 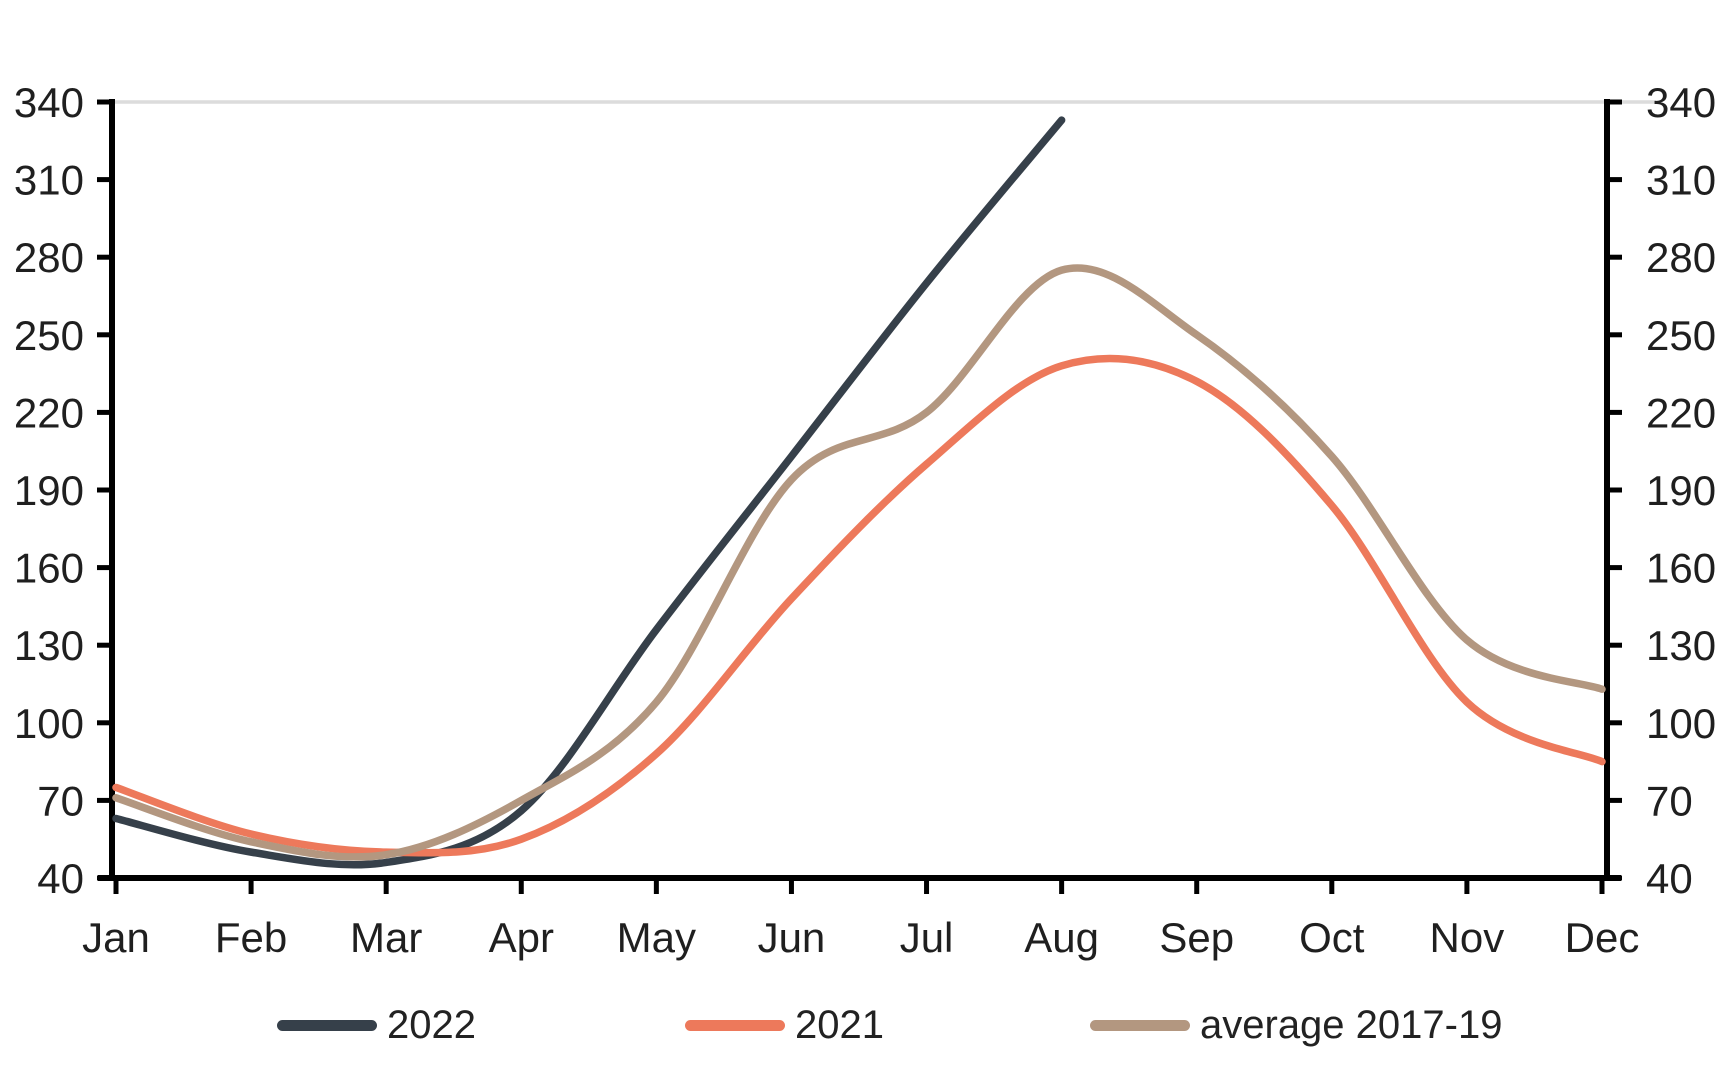 What do you see at coordinates (1681, 490) in the screenshot?
I see `y-axis-label-right-190: 190` at bounding box center [1681, 490].